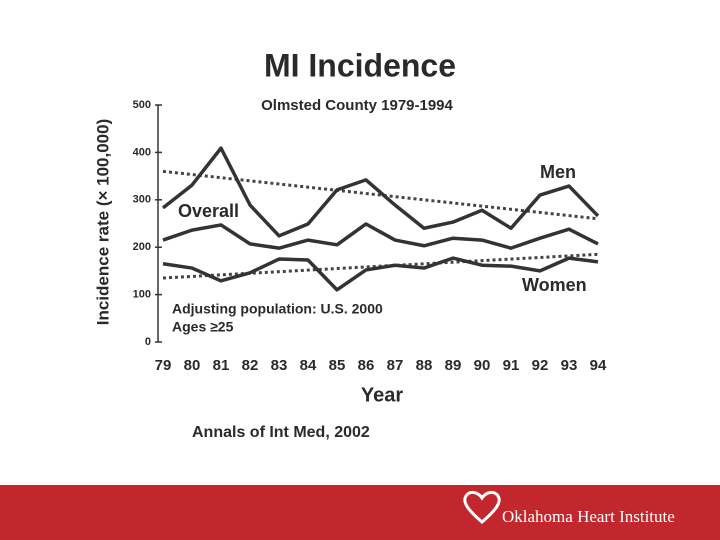  Describe the element at coordinates (308, 365) in the screenshot. I see `x-tick-label: 84` at that location.